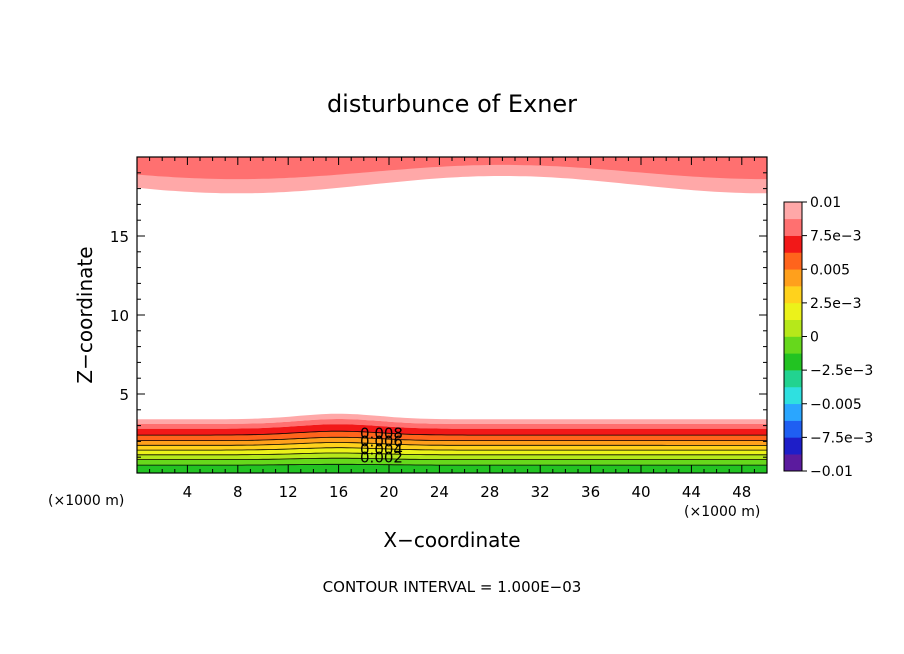 The height and width of the screenshot is (654, 904). I want to click on contour-lines, so click(452, 448).